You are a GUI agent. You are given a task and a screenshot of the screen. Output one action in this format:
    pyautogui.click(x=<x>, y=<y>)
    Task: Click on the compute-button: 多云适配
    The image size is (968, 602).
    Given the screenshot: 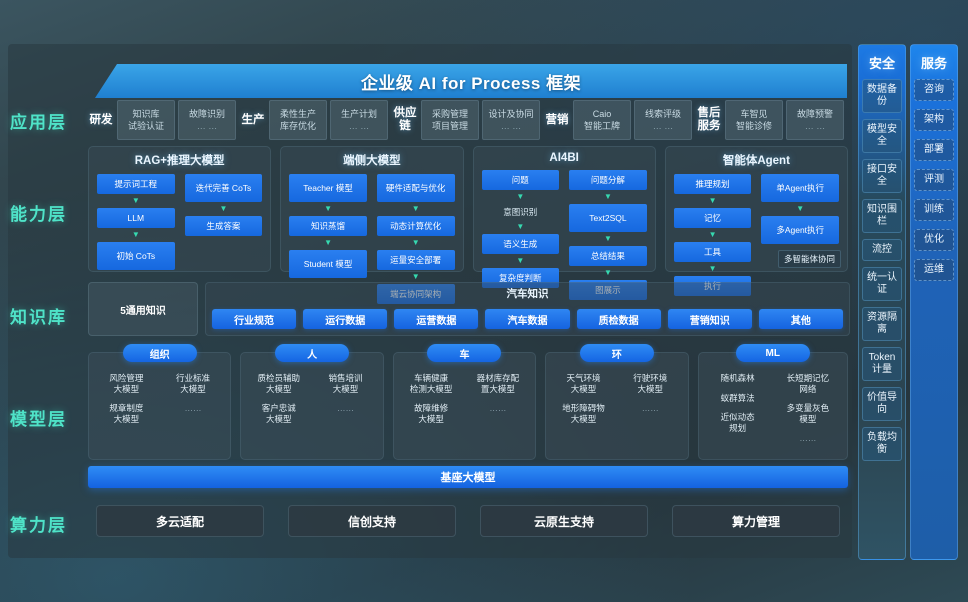 What is the action you would take?
    pyautogui.click(x=180, y=521)
    